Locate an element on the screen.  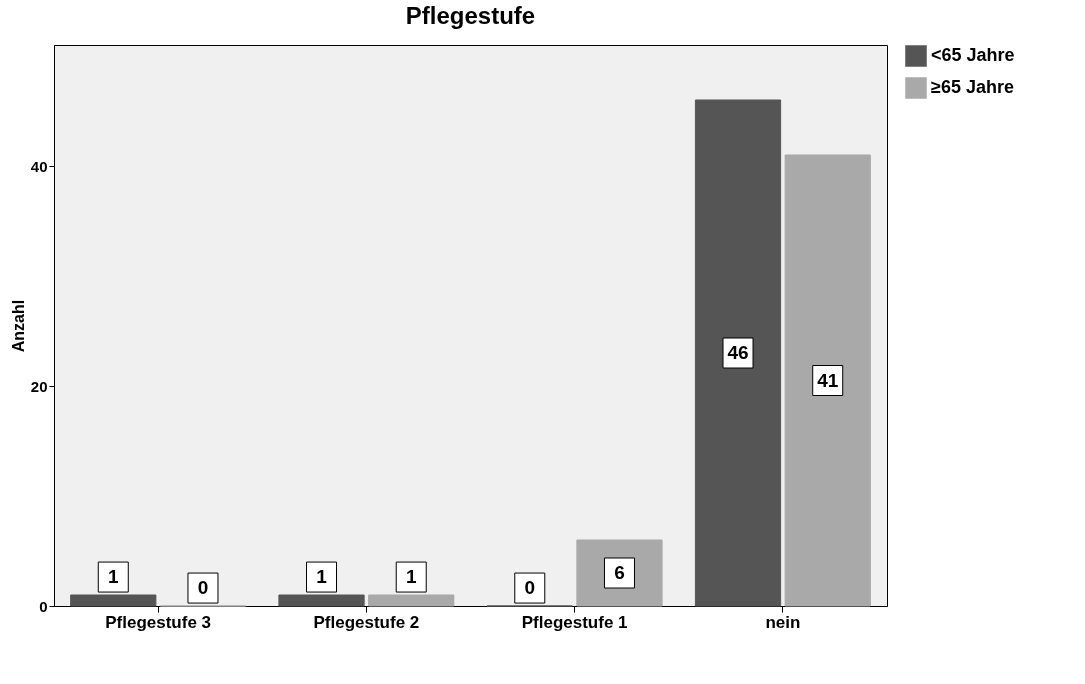
y-tick-label: 20 is located at coordinates (39, 386).